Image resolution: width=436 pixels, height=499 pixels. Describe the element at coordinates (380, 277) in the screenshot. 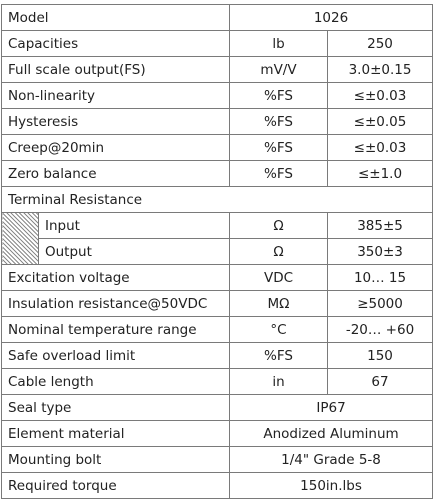

I see `value-excitation-voltage: 10… 15` at that location.